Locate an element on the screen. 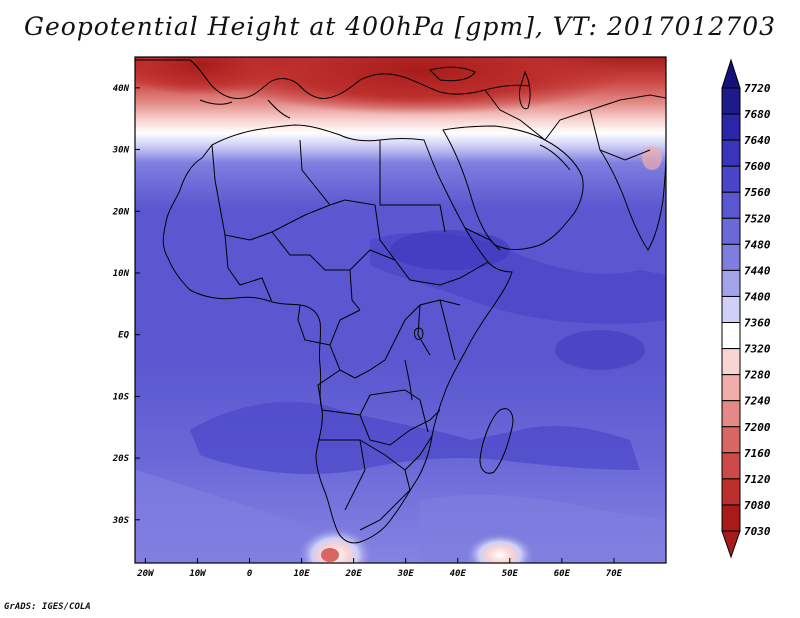  lon-tick-label: 30E is located at coordinates (406, 574).